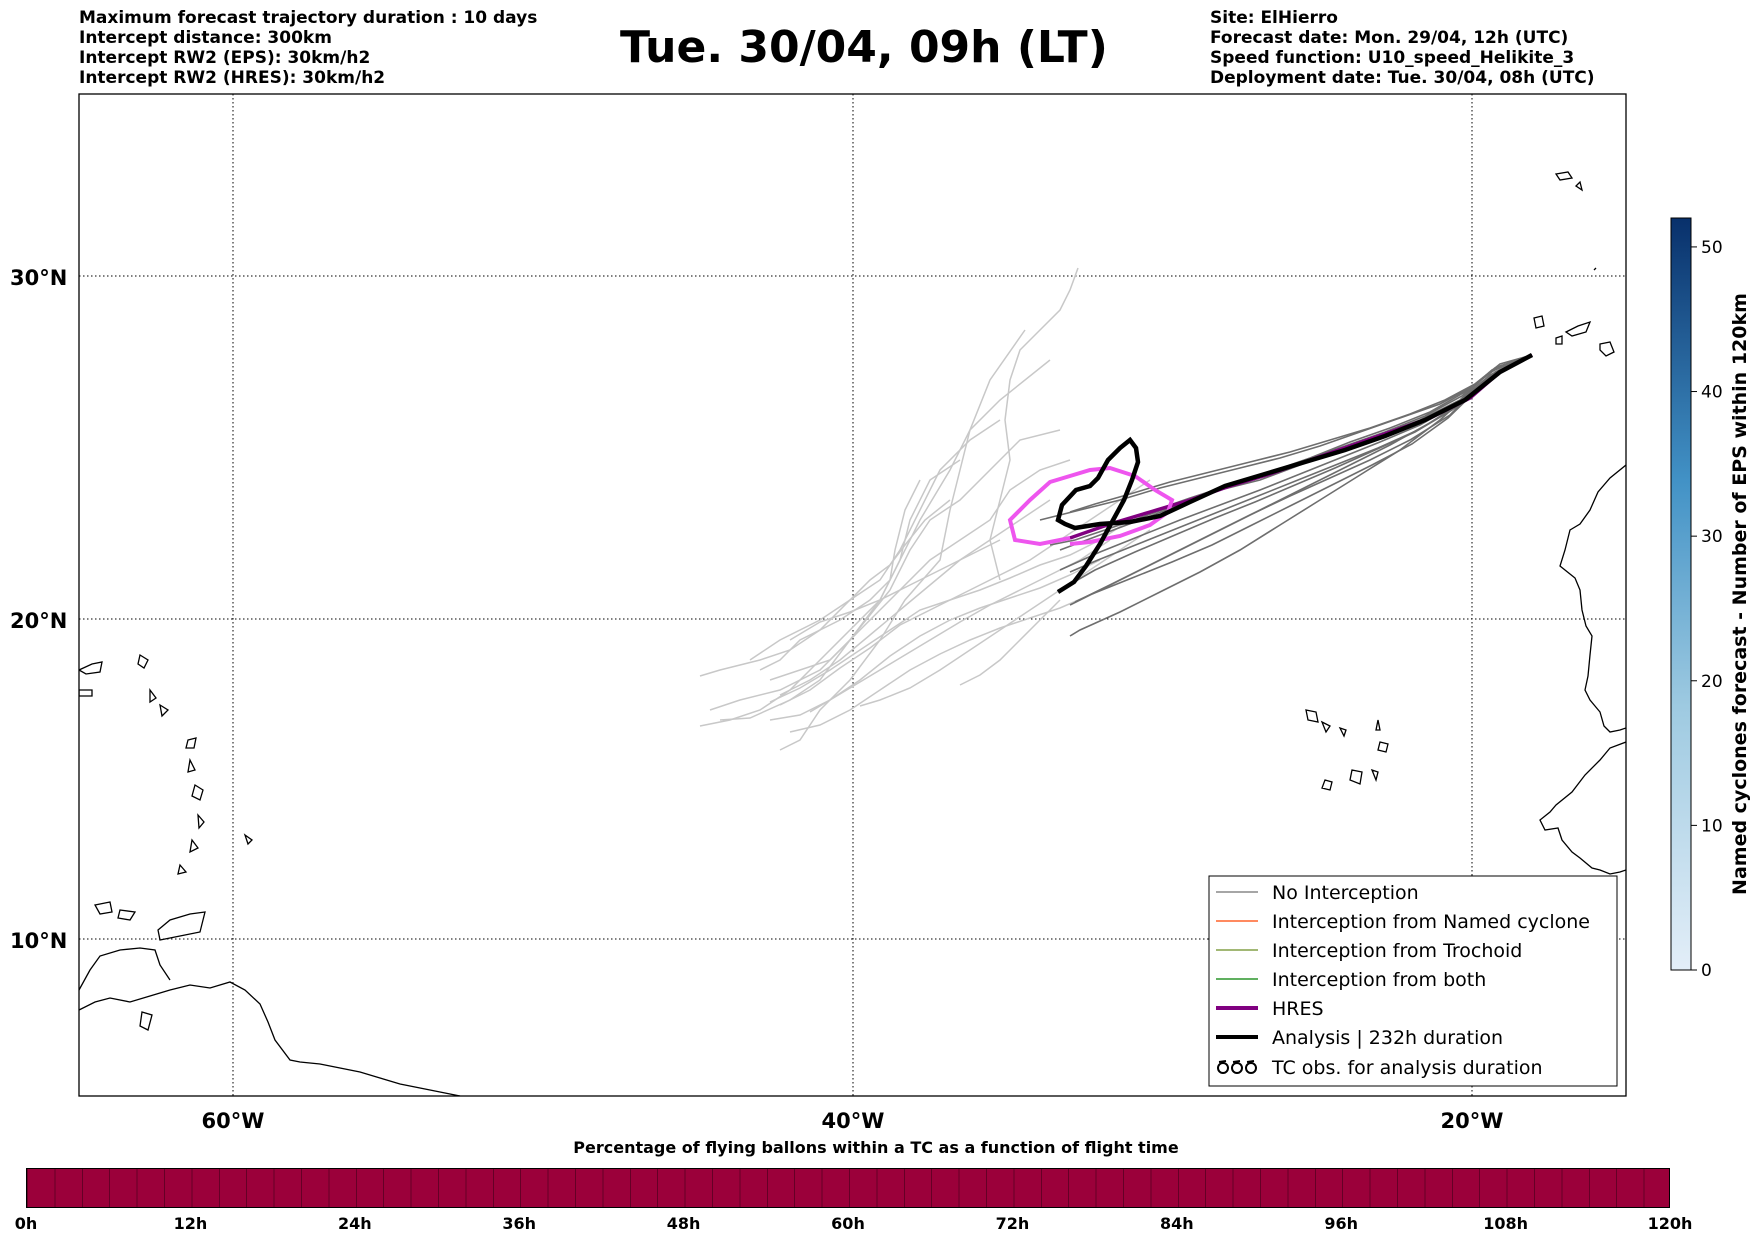 The height and width of the screenshot is (1241, 1752). I want to click on analysis-track, so click(1294, 473).